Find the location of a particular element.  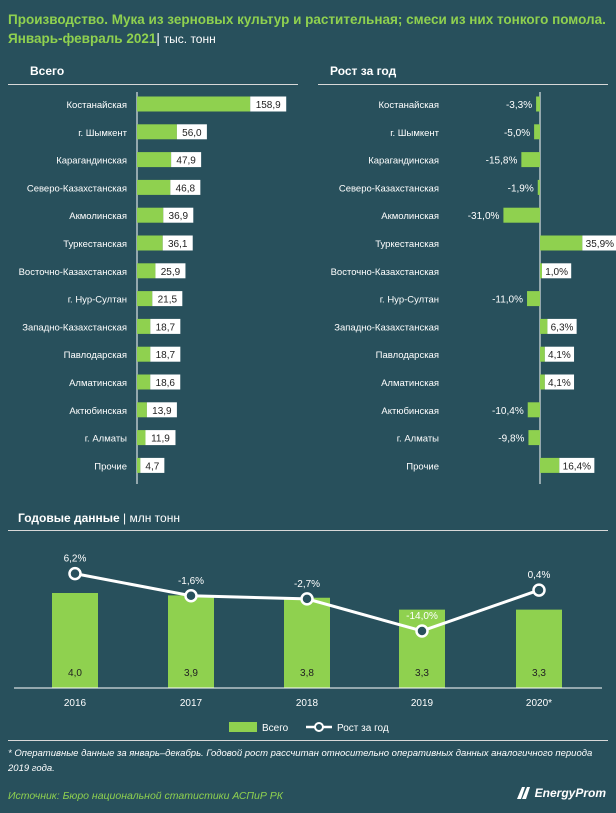

annual-year-label: 2020* is located at coordinates (539, 703).